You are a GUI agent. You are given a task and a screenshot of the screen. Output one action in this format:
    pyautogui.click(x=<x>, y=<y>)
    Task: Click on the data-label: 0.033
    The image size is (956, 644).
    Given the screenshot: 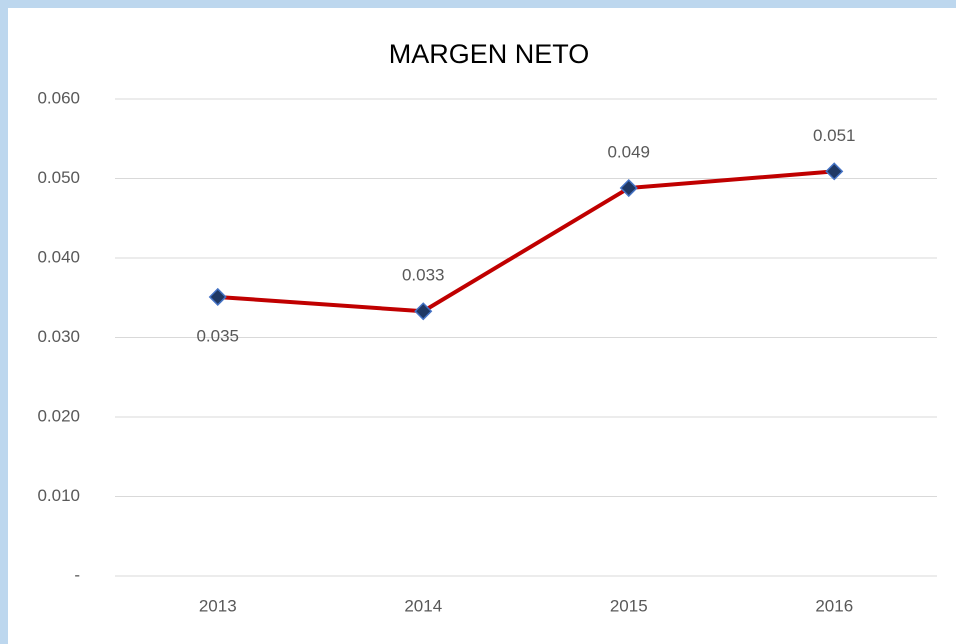 What is the action you would take?
    pyautogui.click(x=423, y=275)
    